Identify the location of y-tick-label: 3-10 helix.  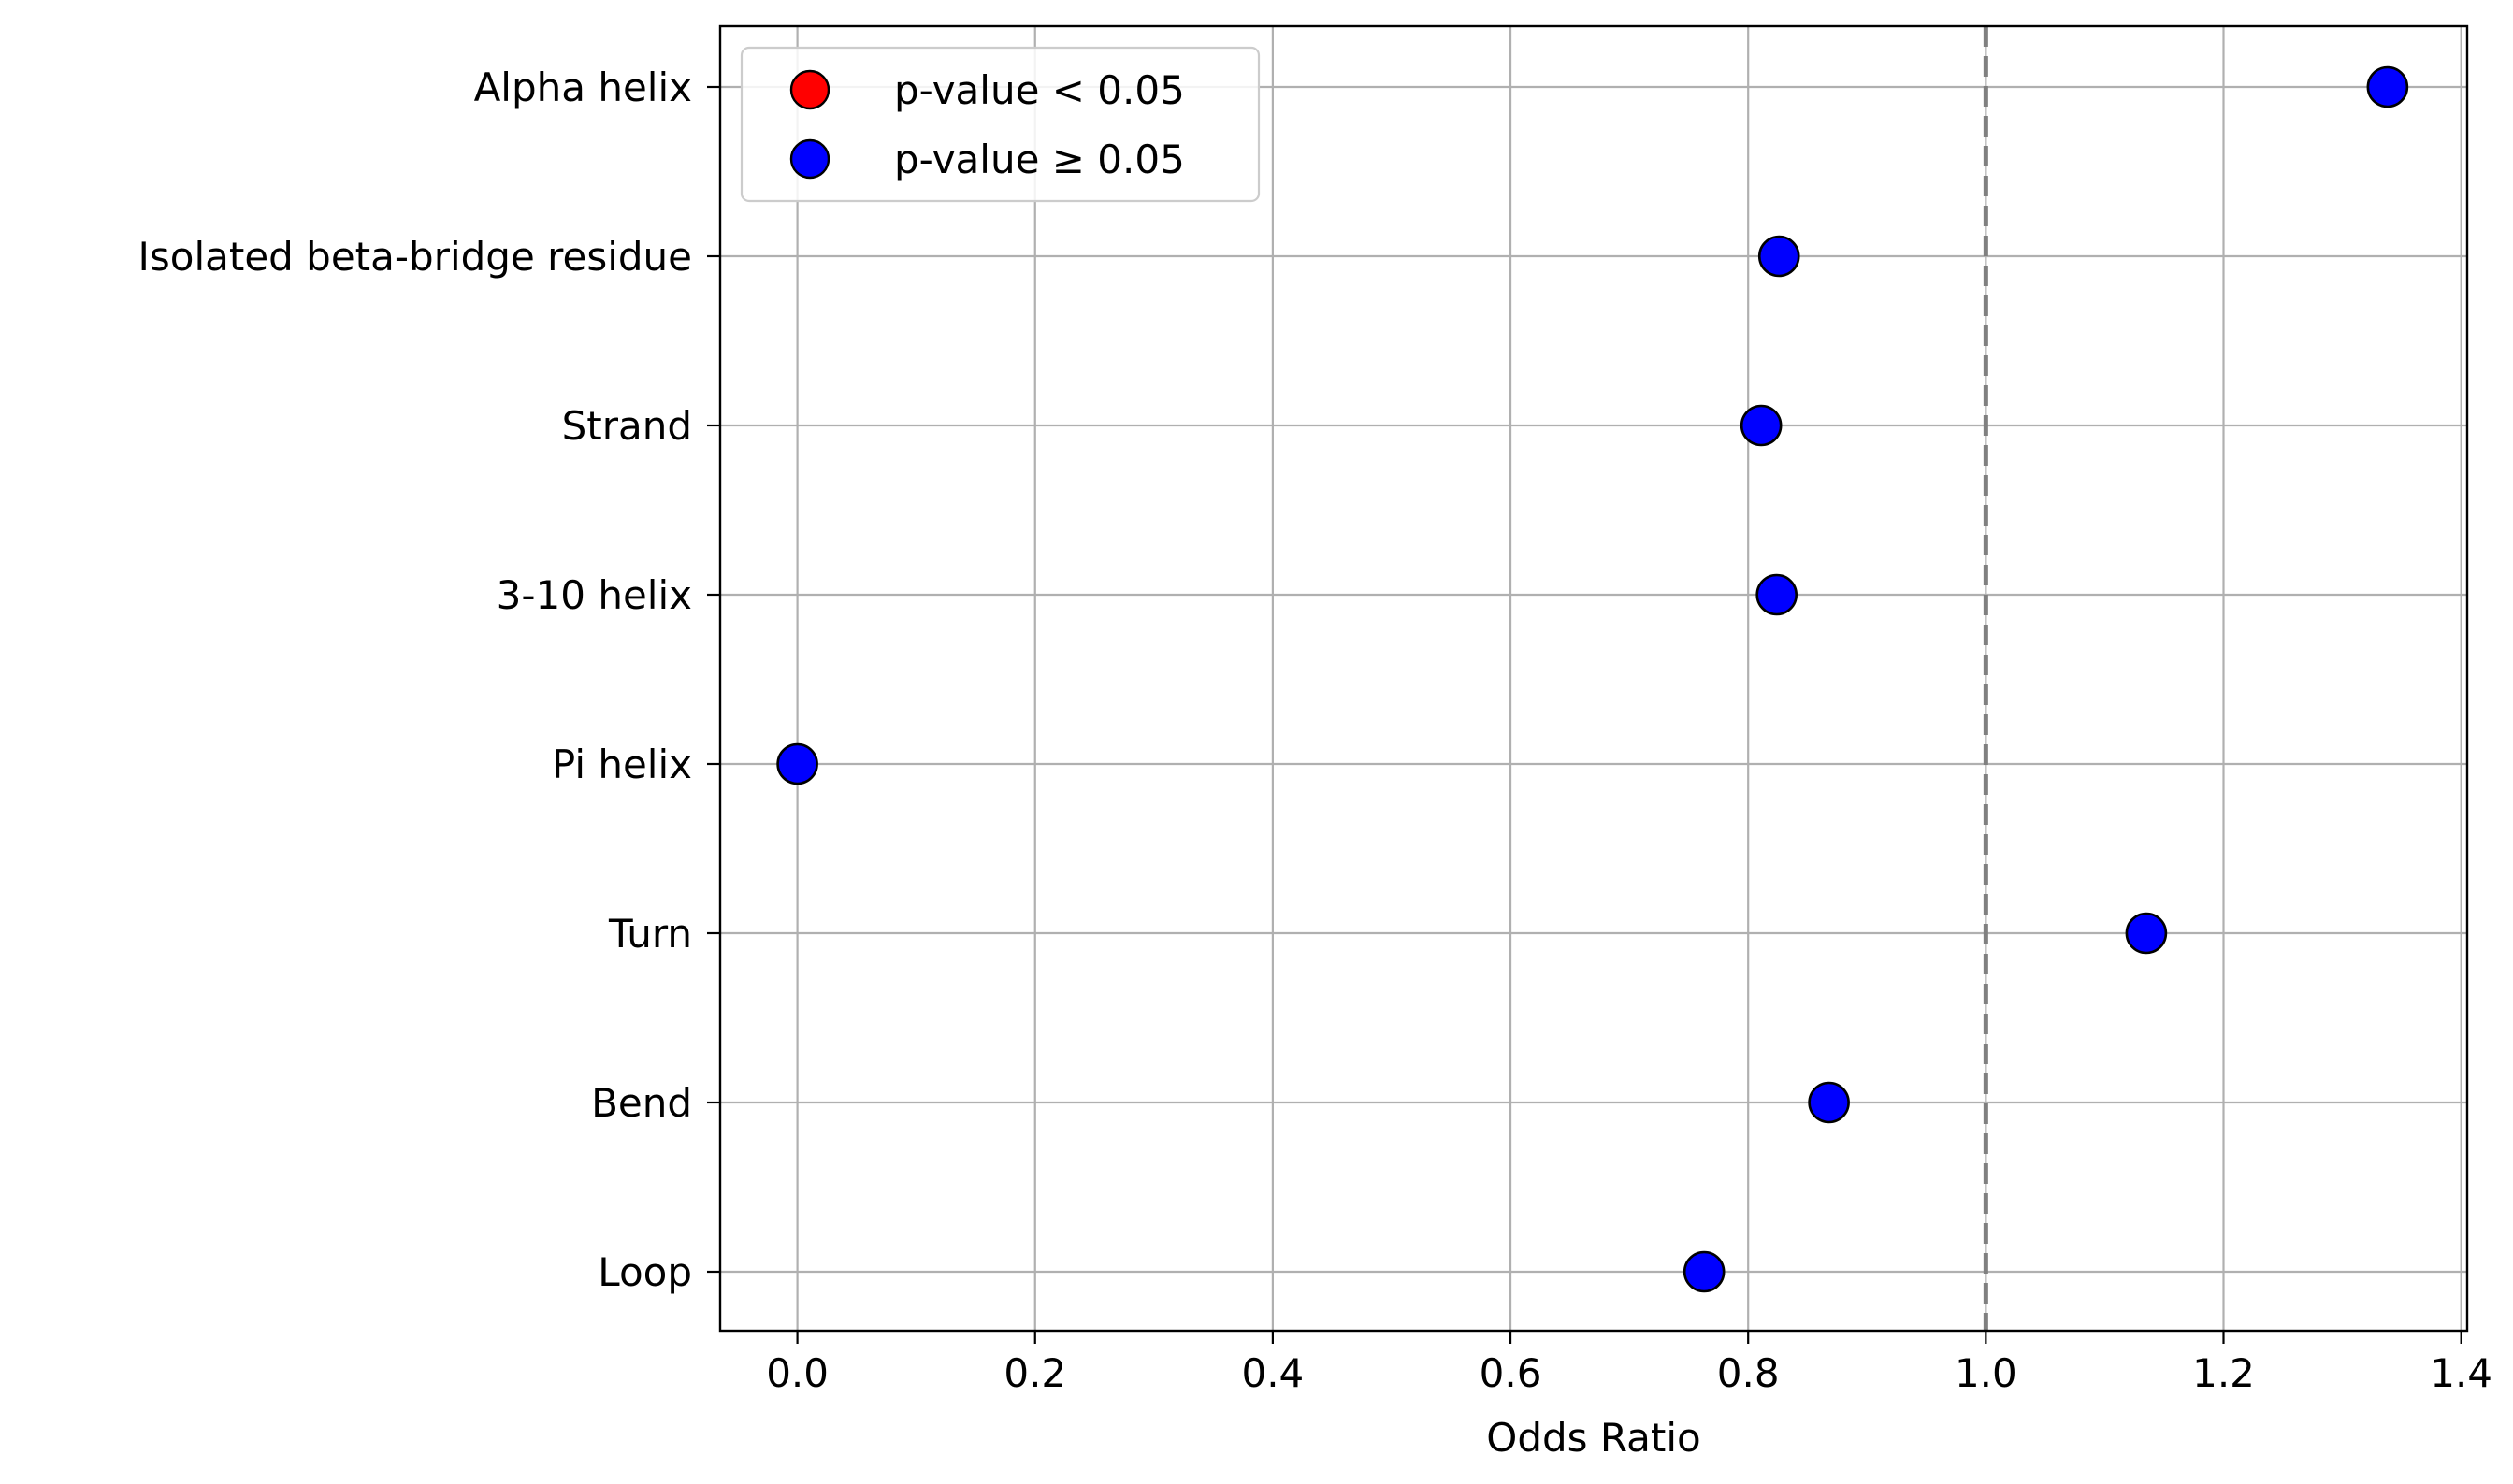
(594, 595).